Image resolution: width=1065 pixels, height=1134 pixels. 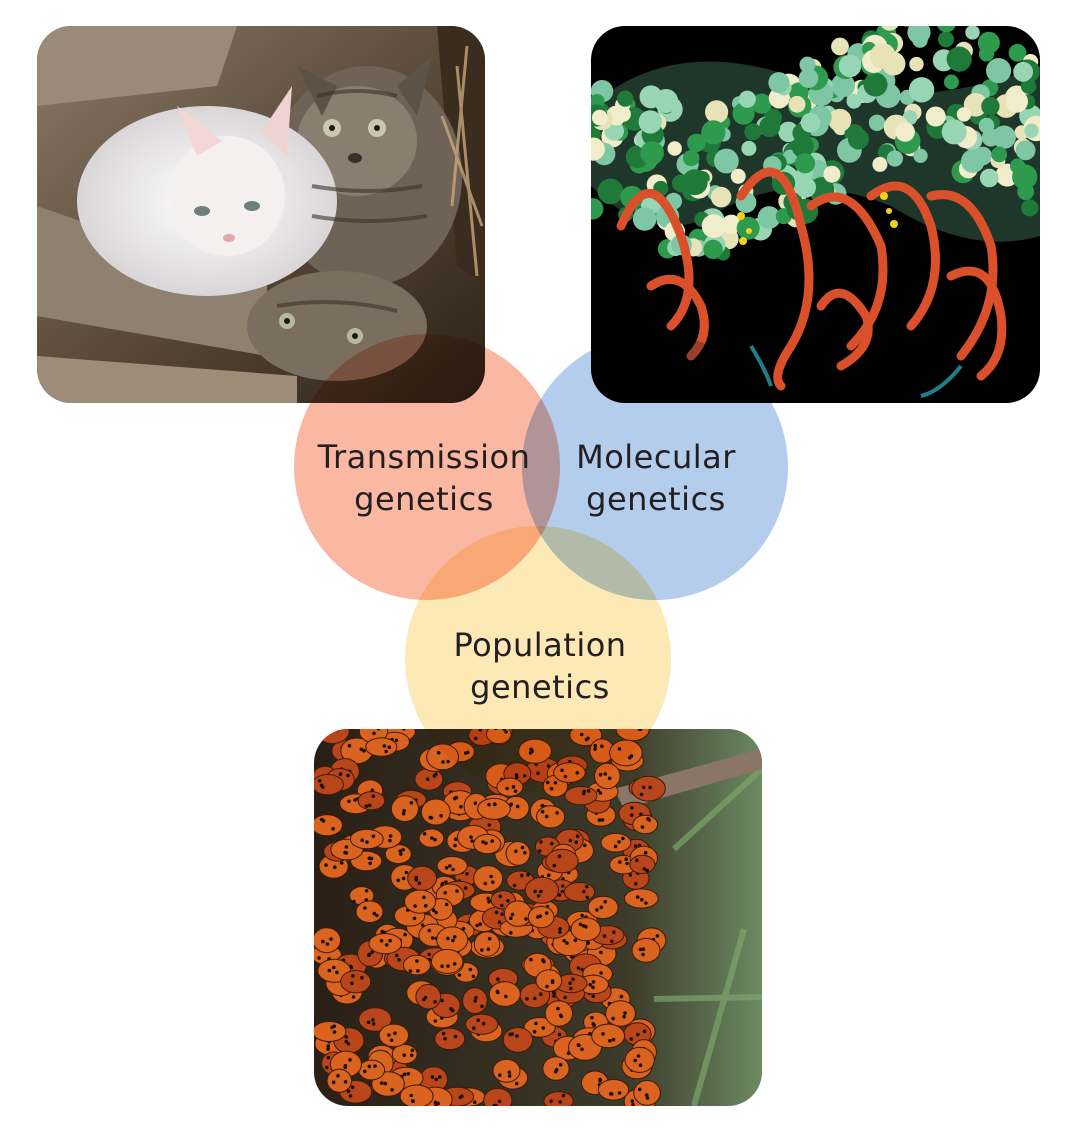 I want to click on transmission-genetics-label: Transmission genetics, so click(x=424, y=478).